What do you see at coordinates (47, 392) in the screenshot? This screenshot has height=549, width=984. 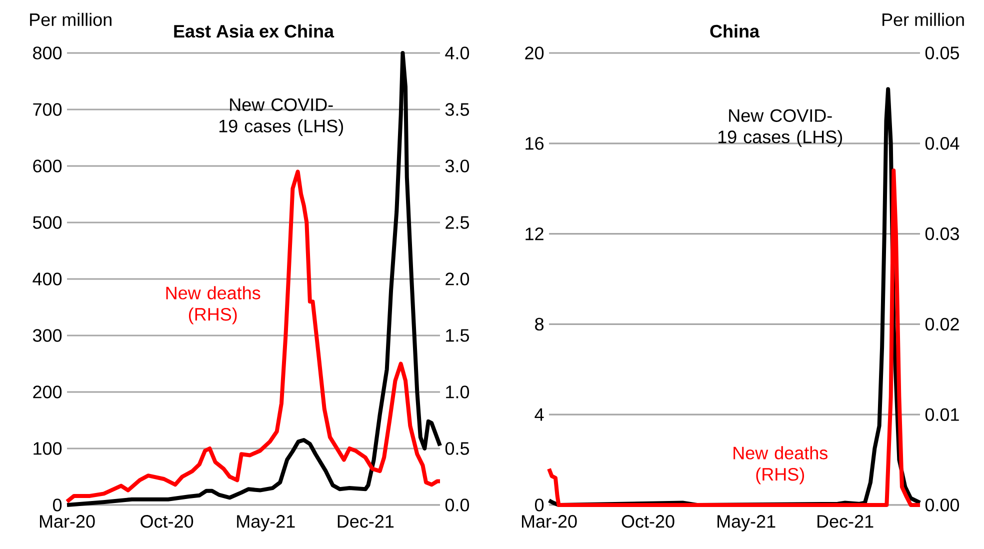 I see `y-tick-label: 200` at bounding box center [47, 392].